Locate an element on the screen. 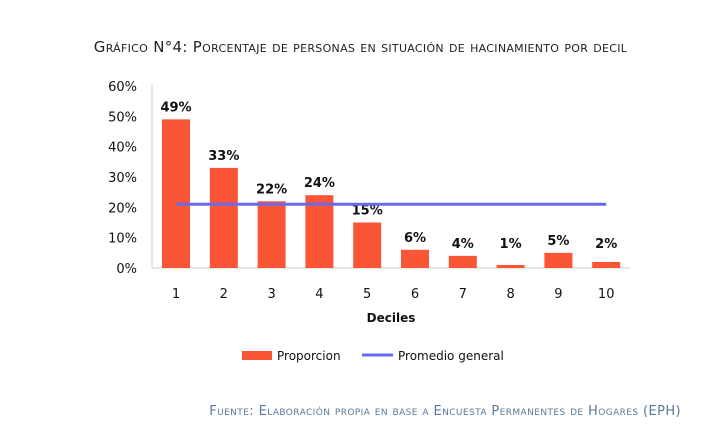  data-label: 6% is located at coordinates (415, 238).